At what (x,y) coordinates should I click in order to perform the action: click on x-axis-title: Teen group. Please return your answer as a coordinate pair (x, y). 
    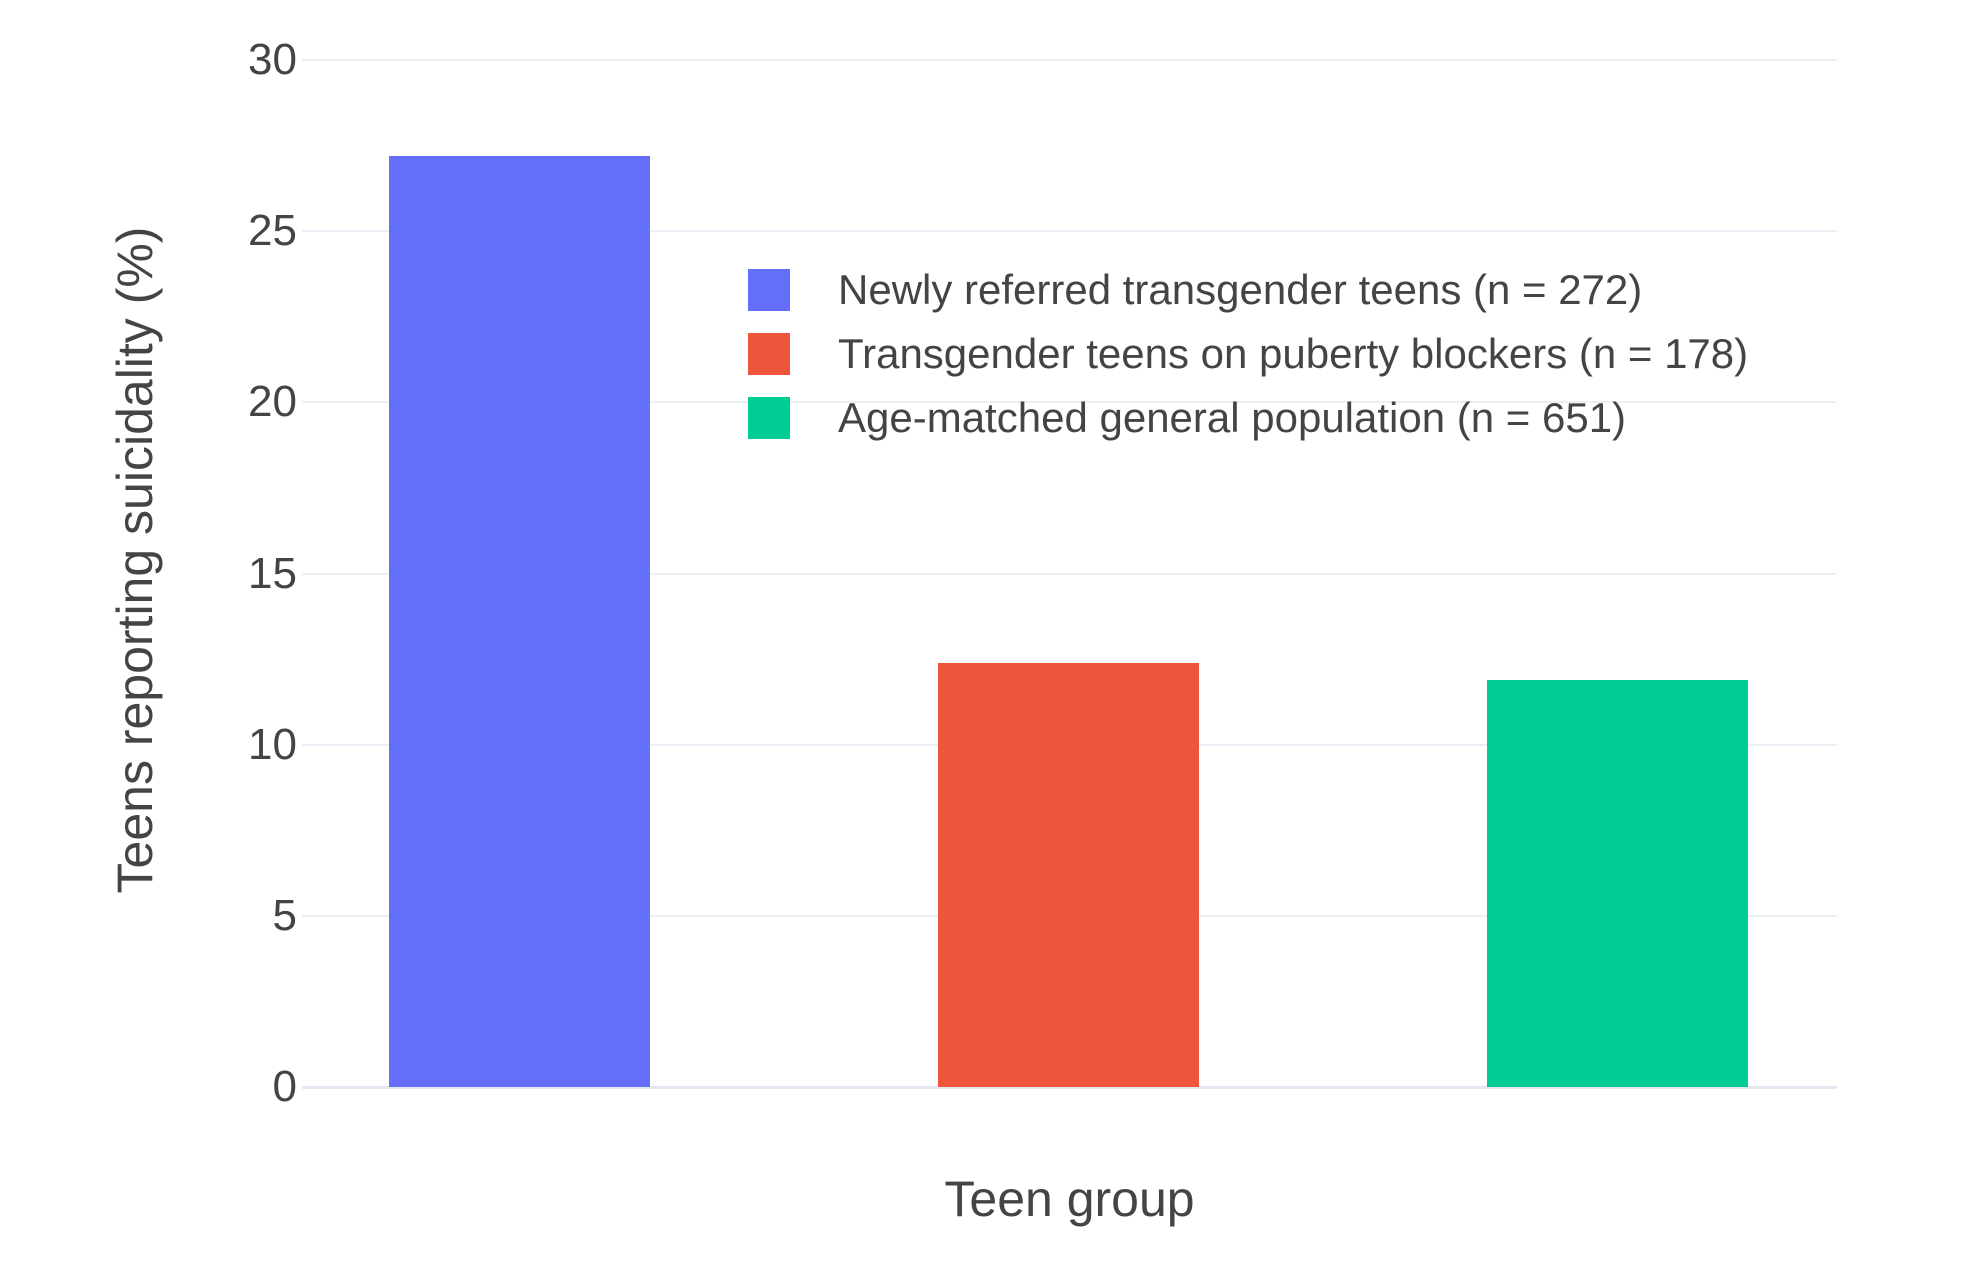
    Looking at the image, I should click on (1069, 1199).